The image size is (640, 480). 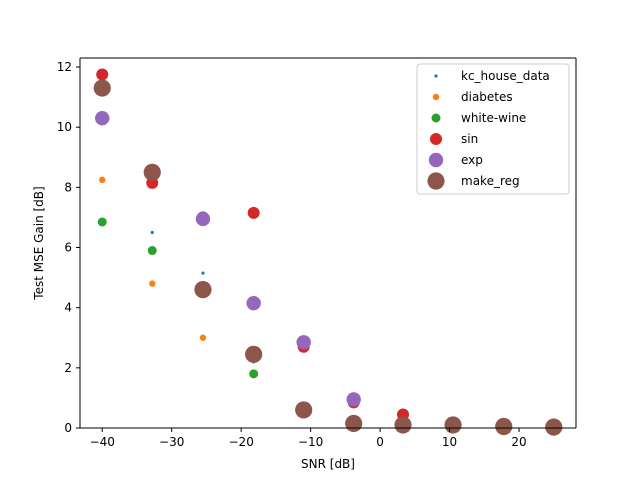 I want to click on legend-marker-exp, so click(x=436, y=160).